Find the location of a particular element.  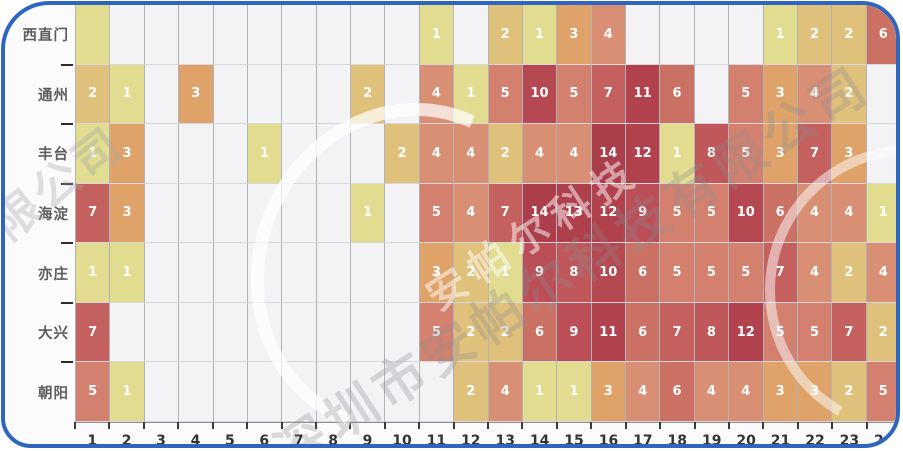

y-axis-tick is located at coordinates (67, 65).